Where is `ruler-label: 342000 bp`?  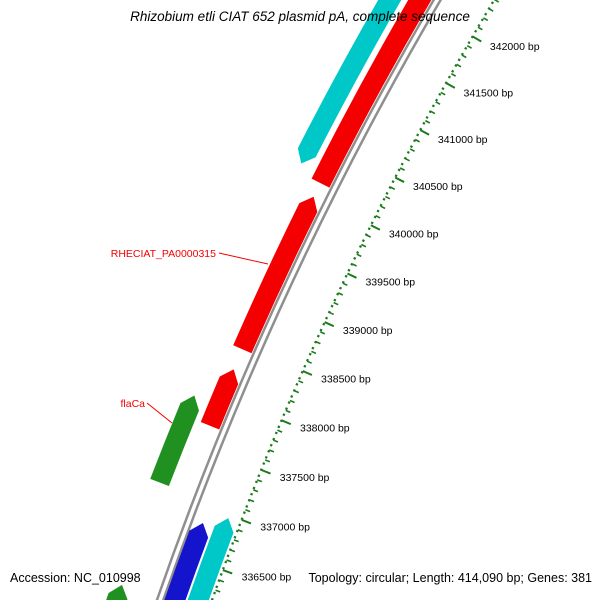
ruler-label: 342000 bp is located at coordinates (515, 47).